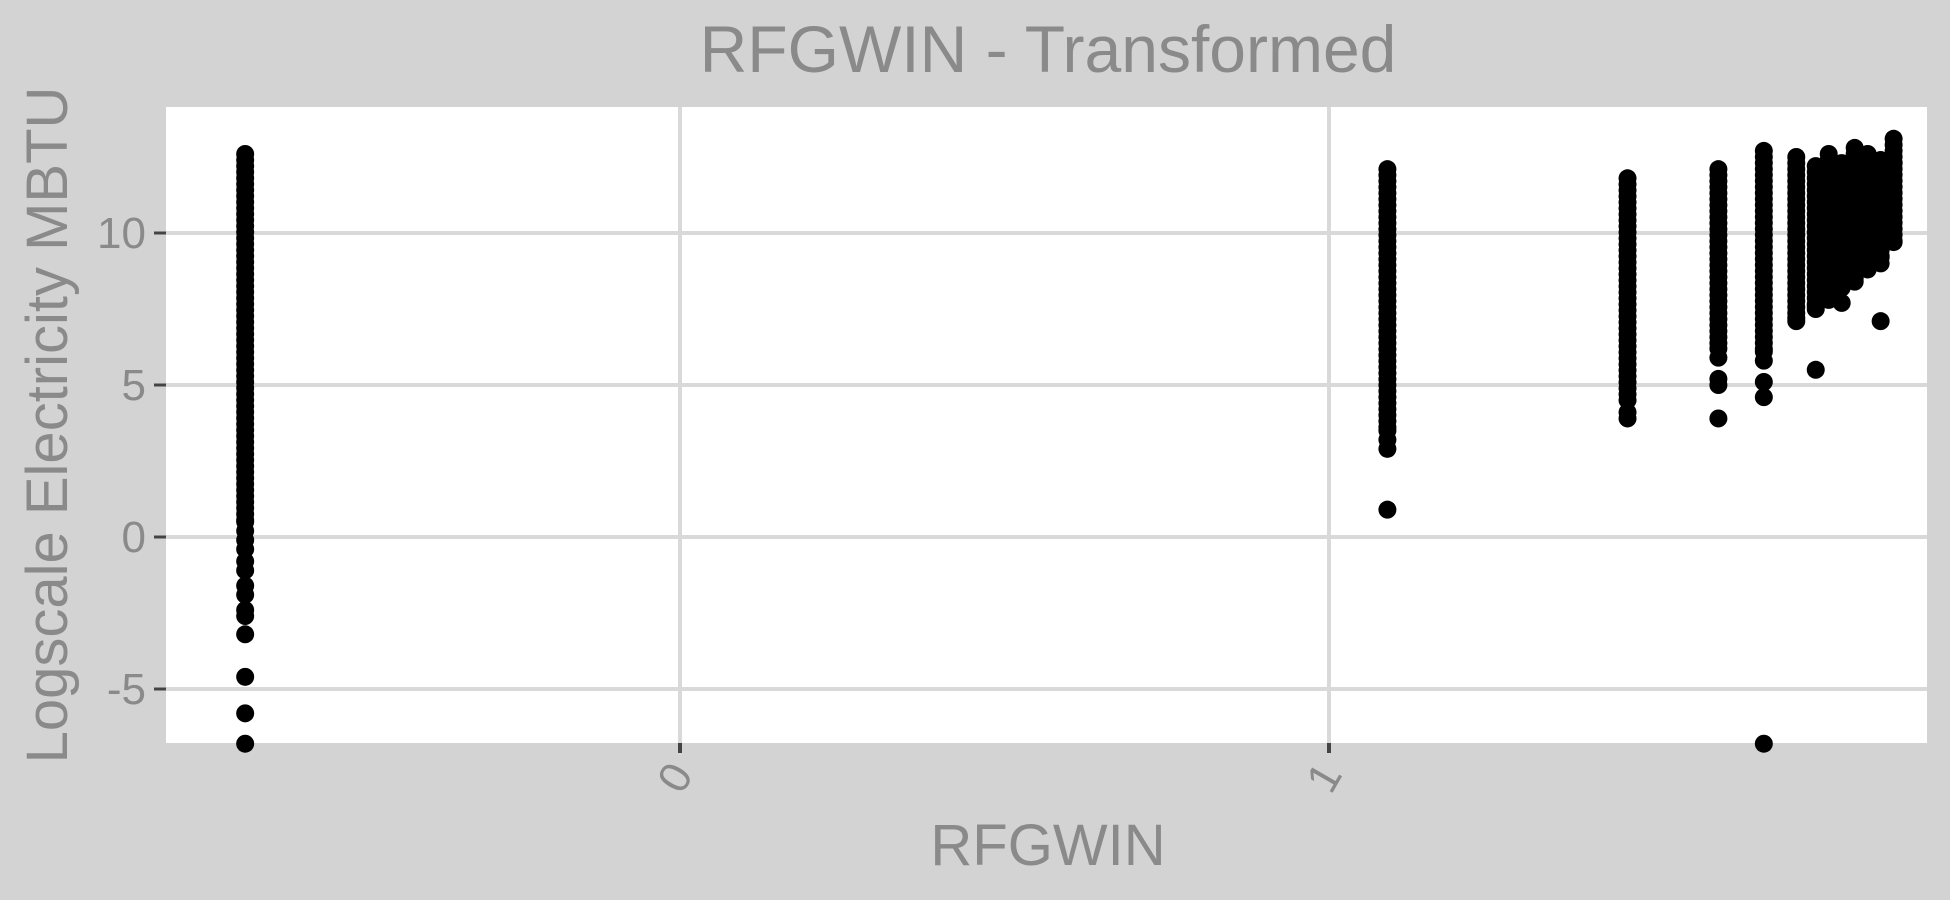 This screenshot has width=1950, height=900. Describe the element at coordinates (1047, 845) in the screenshot. I see `x-axis-label: RFGWIN` at that location.